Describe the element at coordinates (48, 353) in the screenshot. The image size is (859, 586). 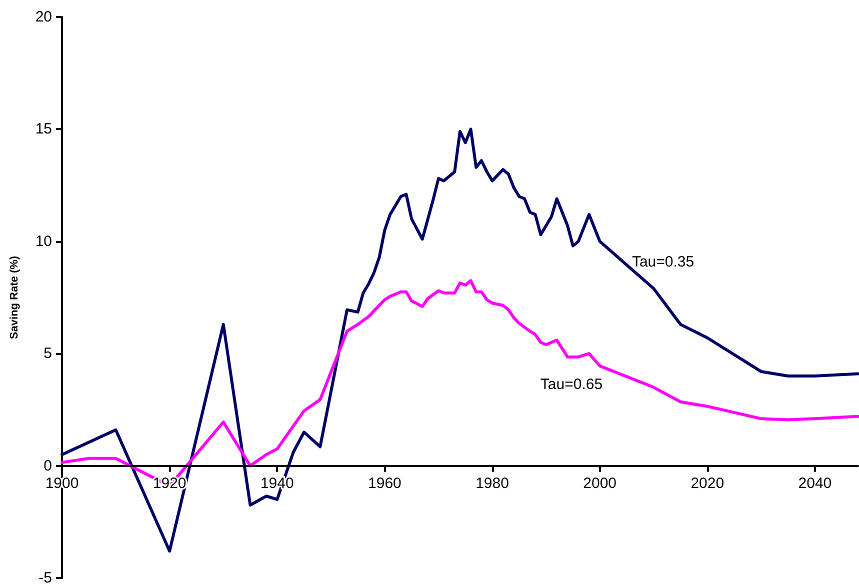
I see `y-tick-label: 5` at that location.